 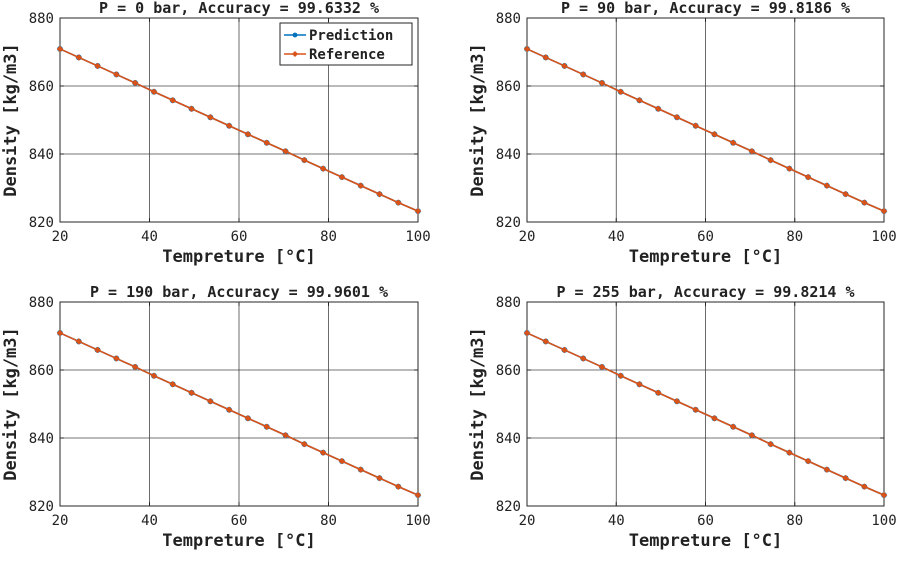 What do you see at coordinates (705, 292) in the screenshot?
I see `chart-title: P = 255 bar, Accuracy = 99.8214 %` at bounding box center [705, 292].